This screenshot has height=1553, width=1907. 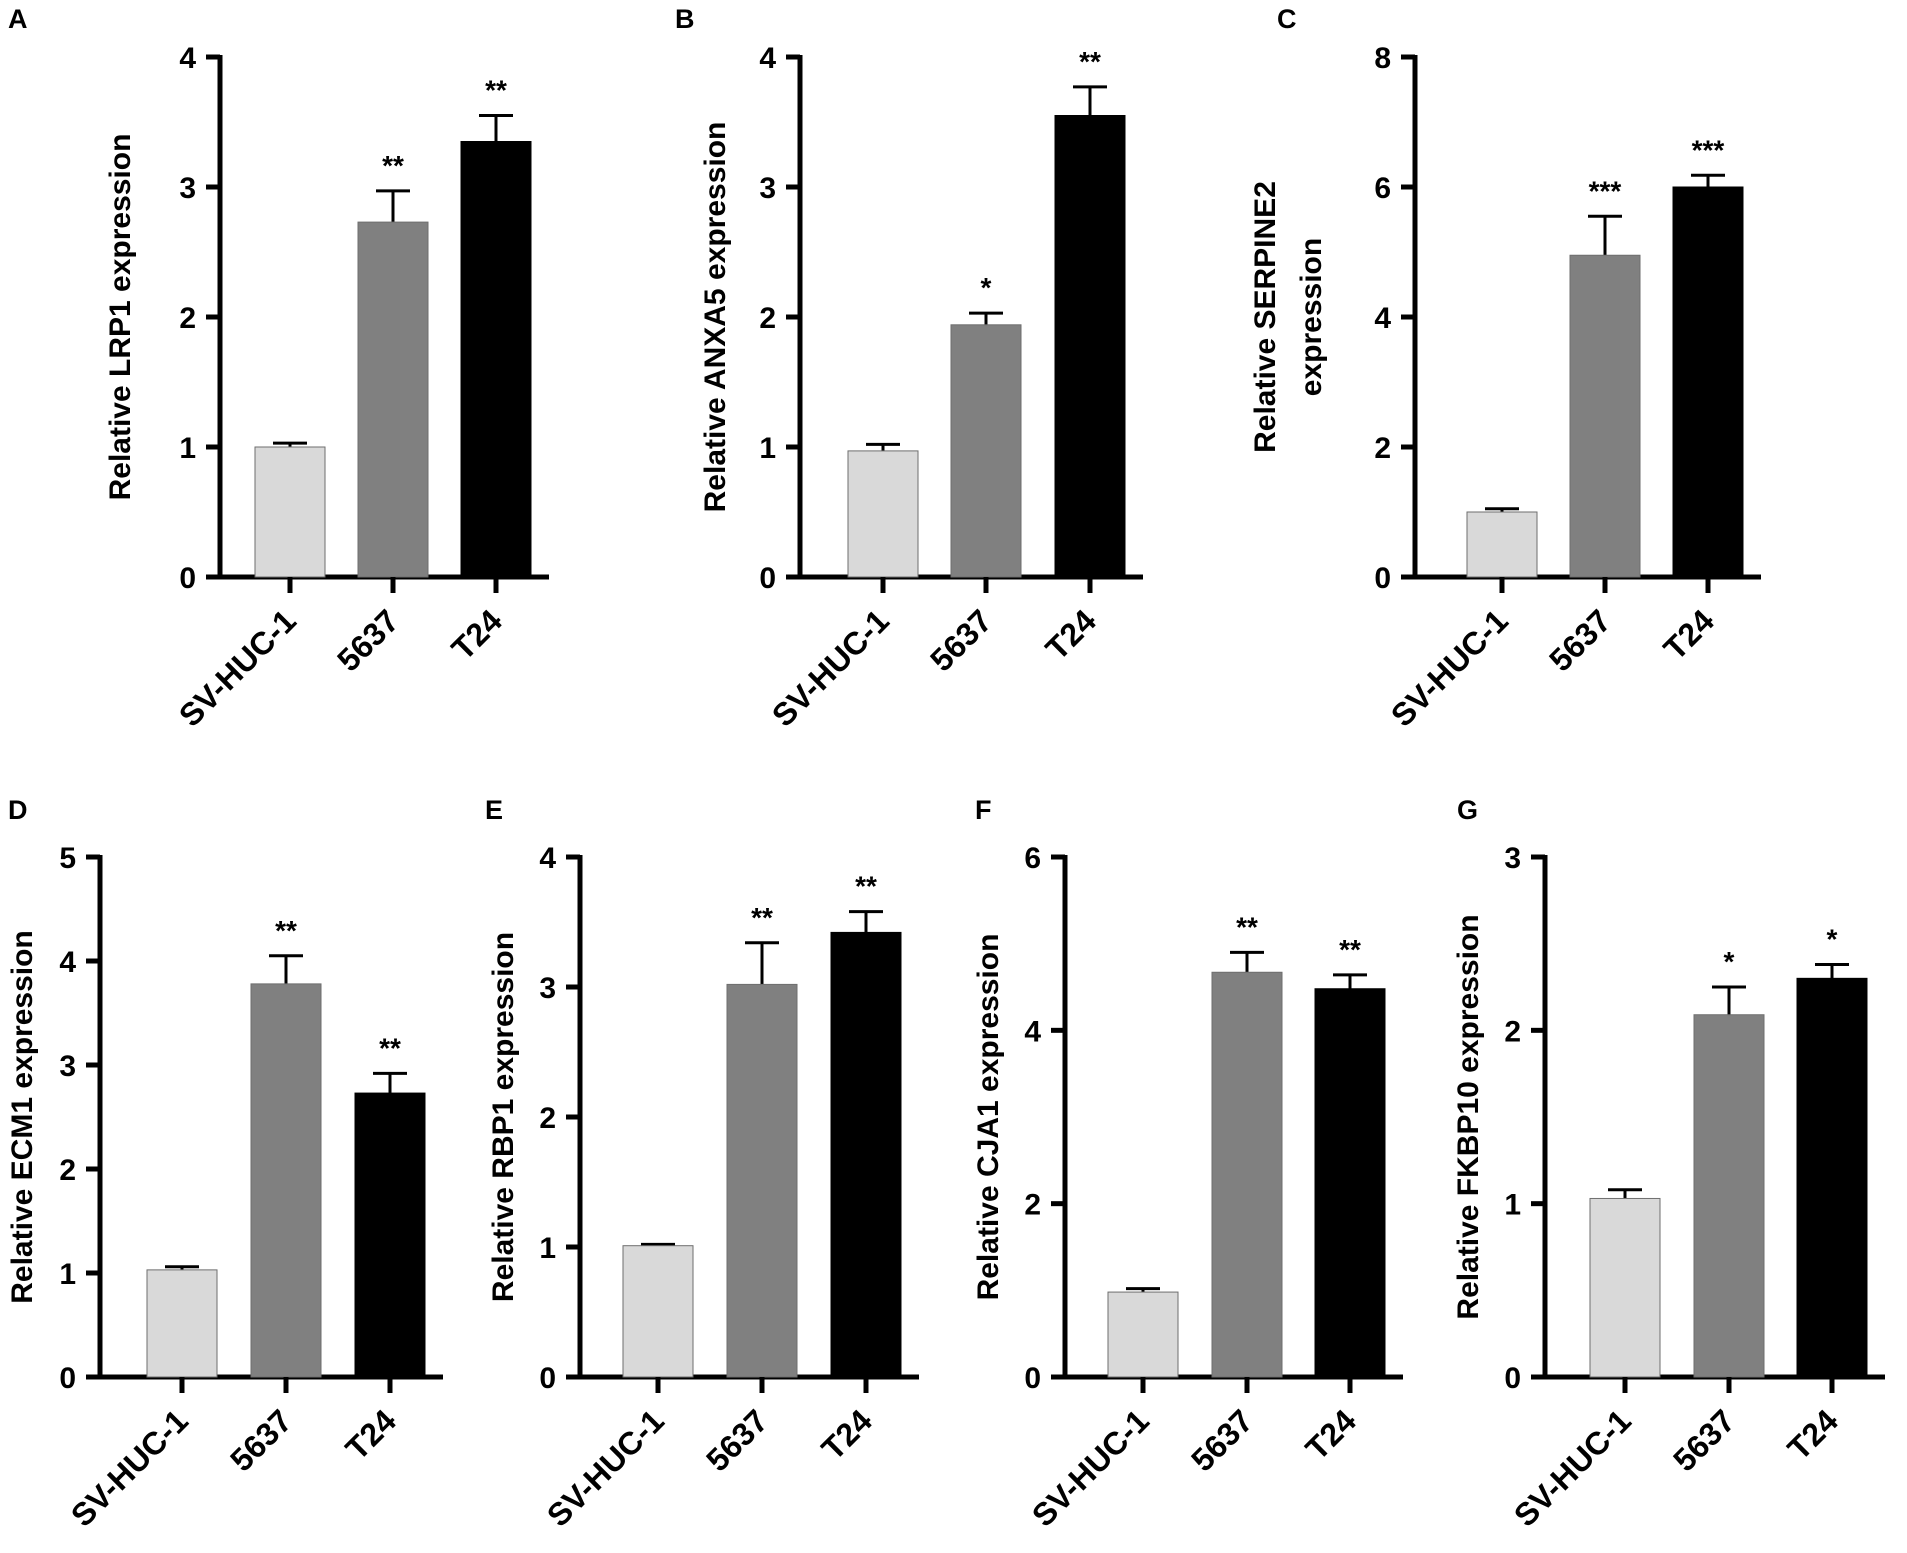 What do you see at coordinates (1572, 1467) in the screenshot?
I see `panel-g-category-label-sv-huc-1: SV-HUC-1` at bounding box center [1572, 1467].